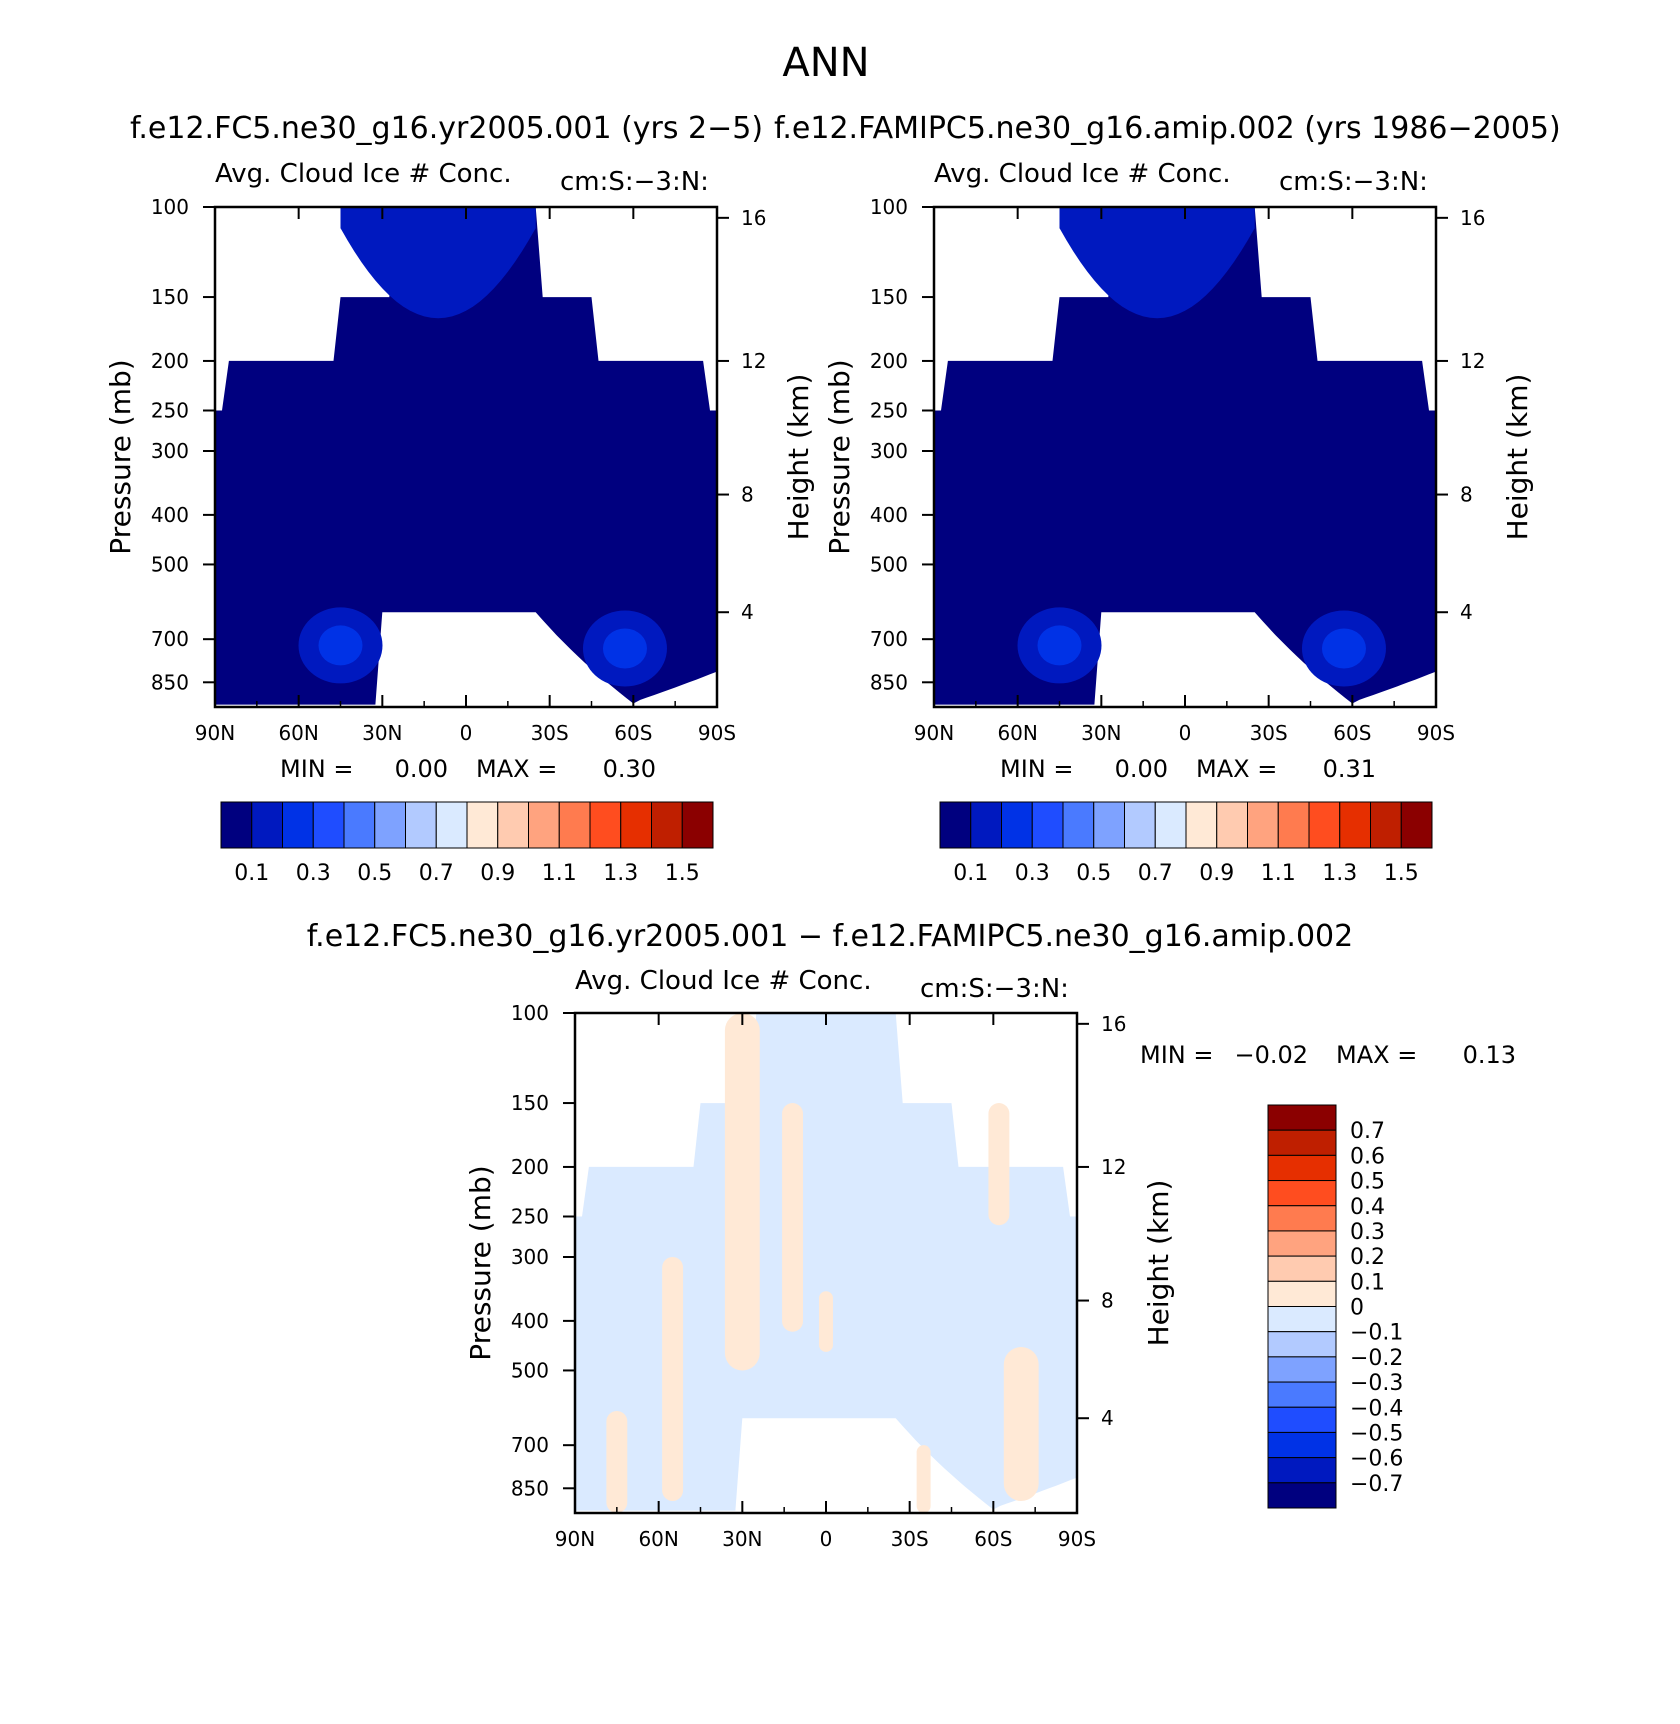 Image resolution: width=1680 pixels, height=1724 pixels. What do you see at coordinates (889, 451) in the screenshot?
I see `y-tick-label: 300` at bounding box center [889, 451].